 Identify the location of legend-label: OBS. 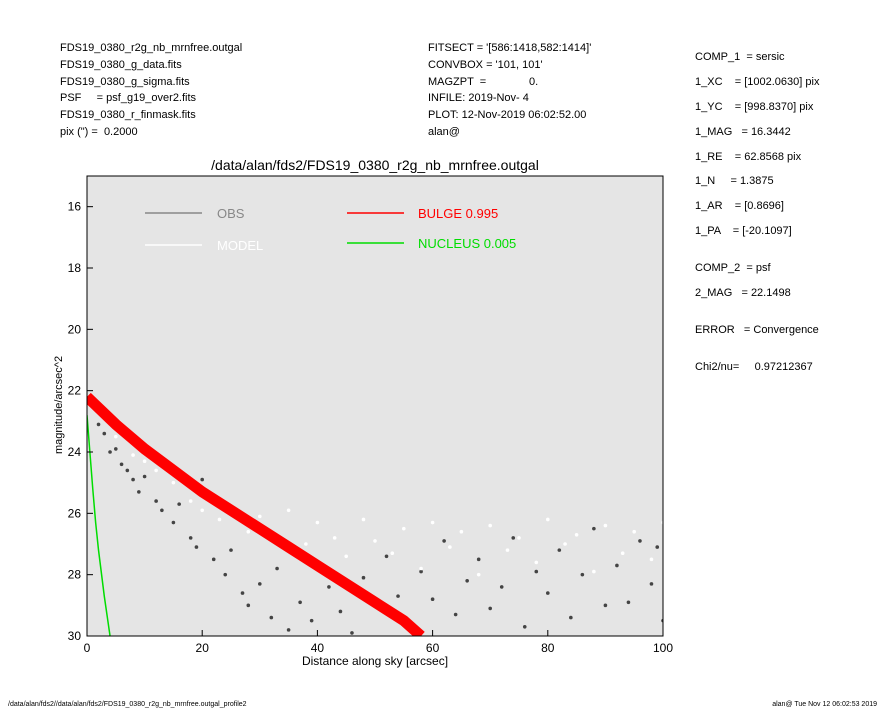
(231, 213).